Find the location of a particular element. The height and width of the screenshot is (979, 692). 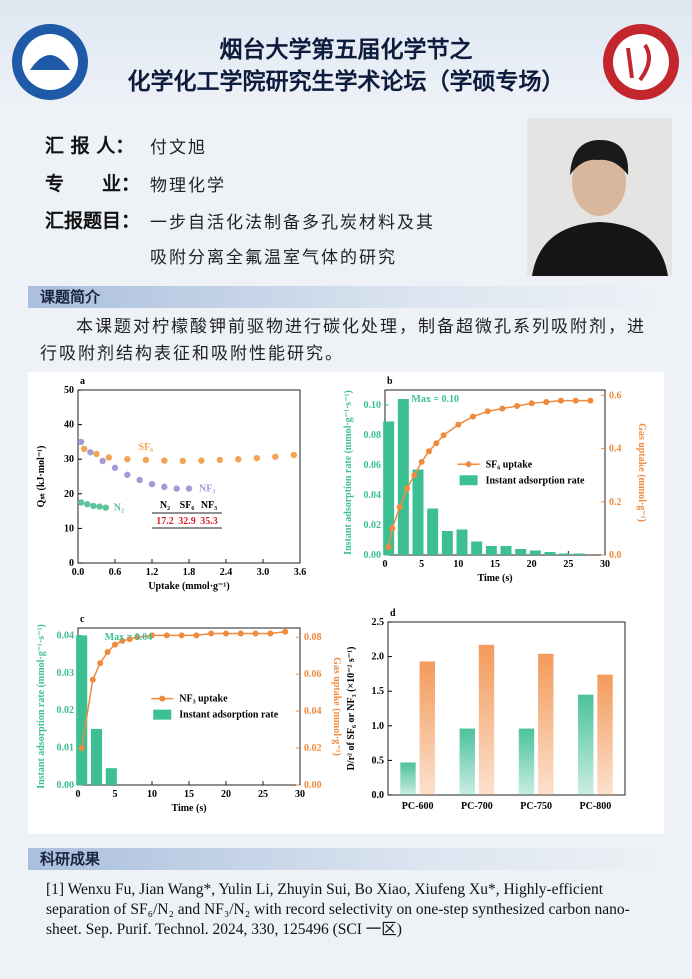

y-tick-label: 0.01 is located at coordinates (66, 748).